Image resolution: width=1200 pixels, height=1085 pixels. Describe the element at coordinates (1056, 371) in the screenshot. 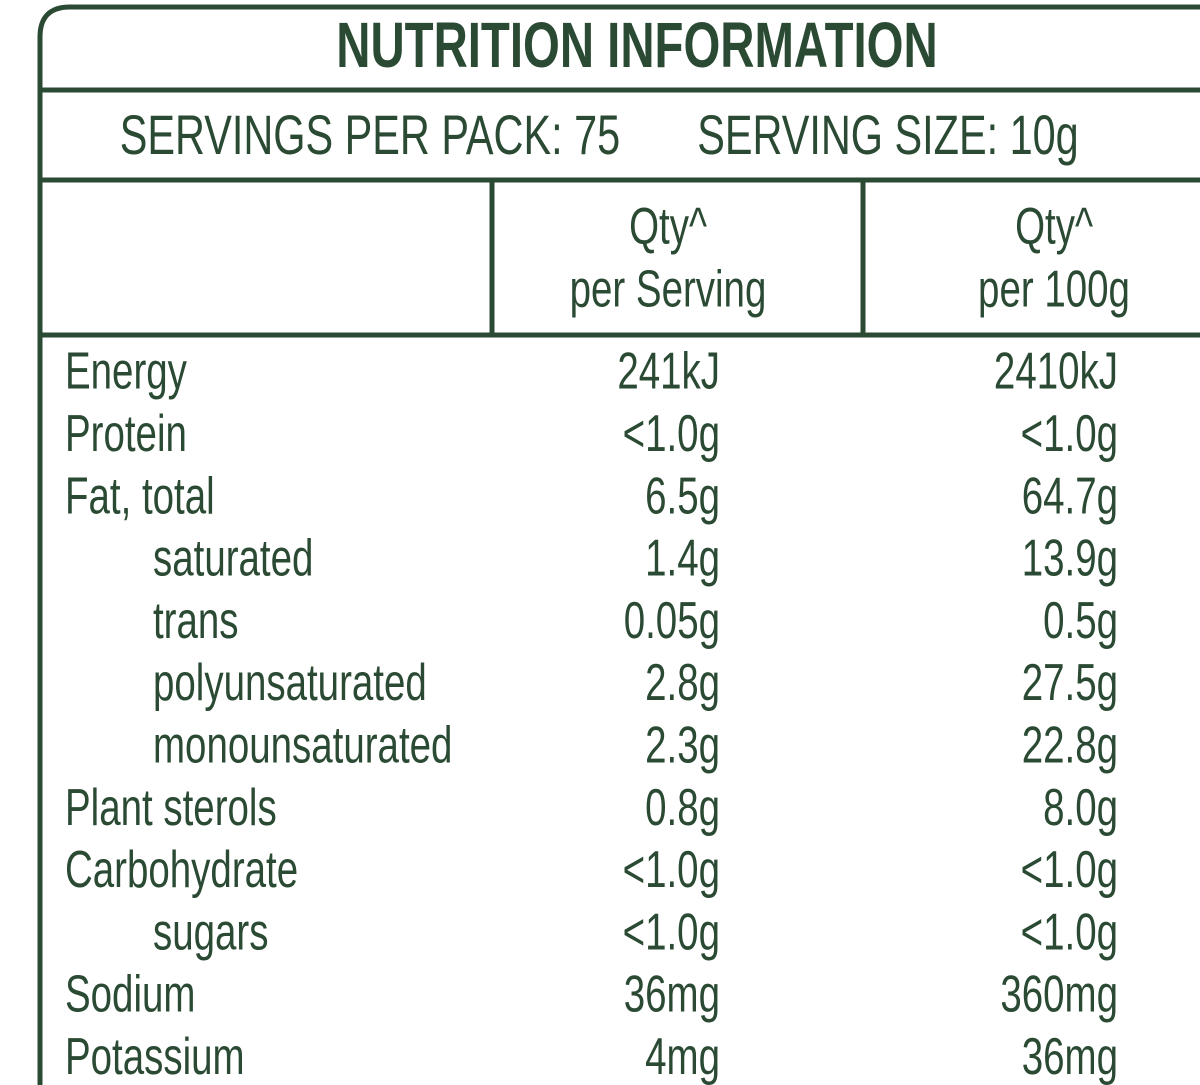

I see `qty-per-100g: 2410kJ` at that location.